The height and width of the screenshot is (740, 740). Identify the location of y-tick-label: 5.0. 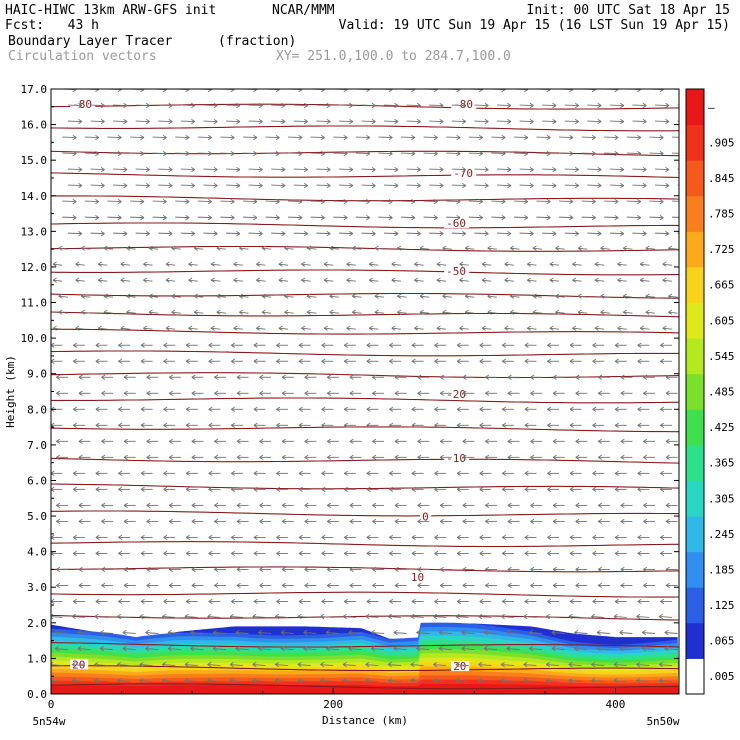
(37, 516).